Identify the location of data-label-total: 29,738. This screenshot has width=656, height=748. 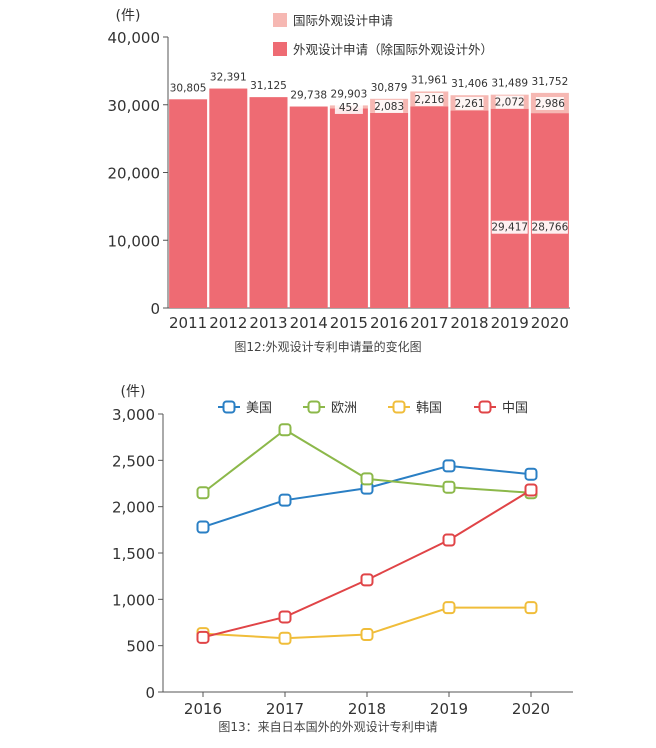
(308, 96).